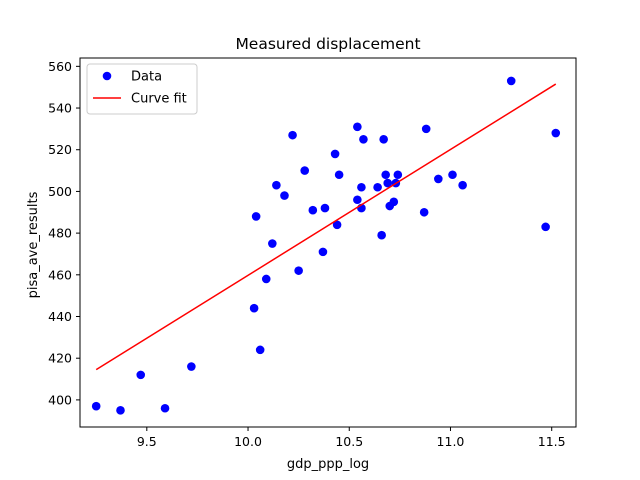 This screenshot has height=480, width=640. I want to click on x-axis-label: gdp_ppp_log, so click(328, 464).